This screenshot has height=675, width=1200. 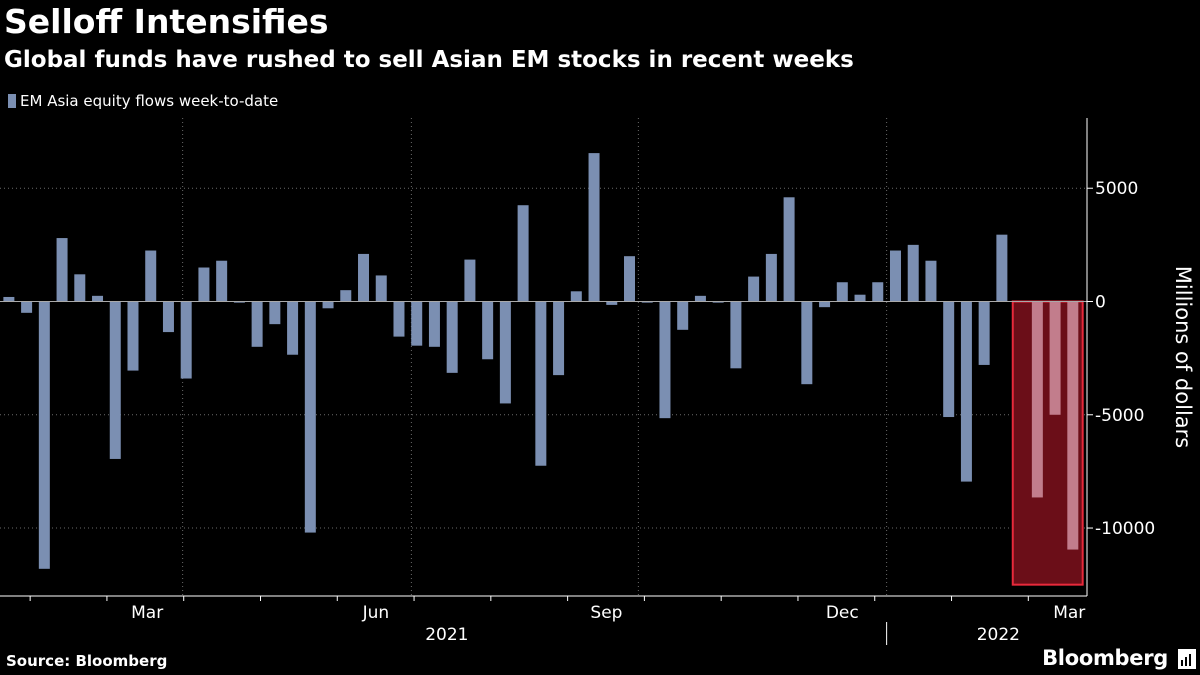 I want to click on legend-label: EM Asia equity flows week-to-date, so click(x=149, y=101).